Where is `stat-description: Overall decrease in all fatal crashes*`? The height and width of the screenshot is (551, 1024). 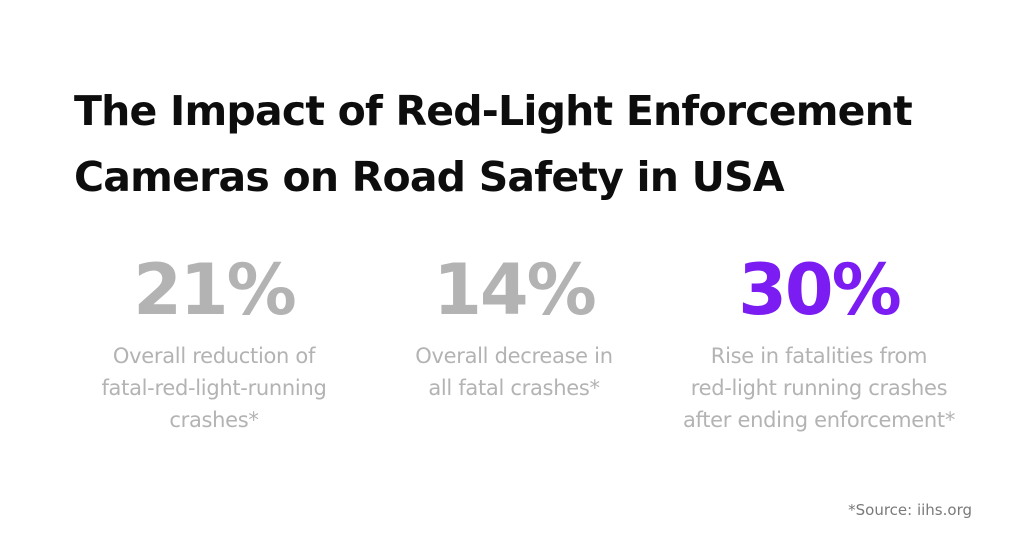
stat-description: Overall decrease in all fatal crashes* is located at coordinates (514, 372).